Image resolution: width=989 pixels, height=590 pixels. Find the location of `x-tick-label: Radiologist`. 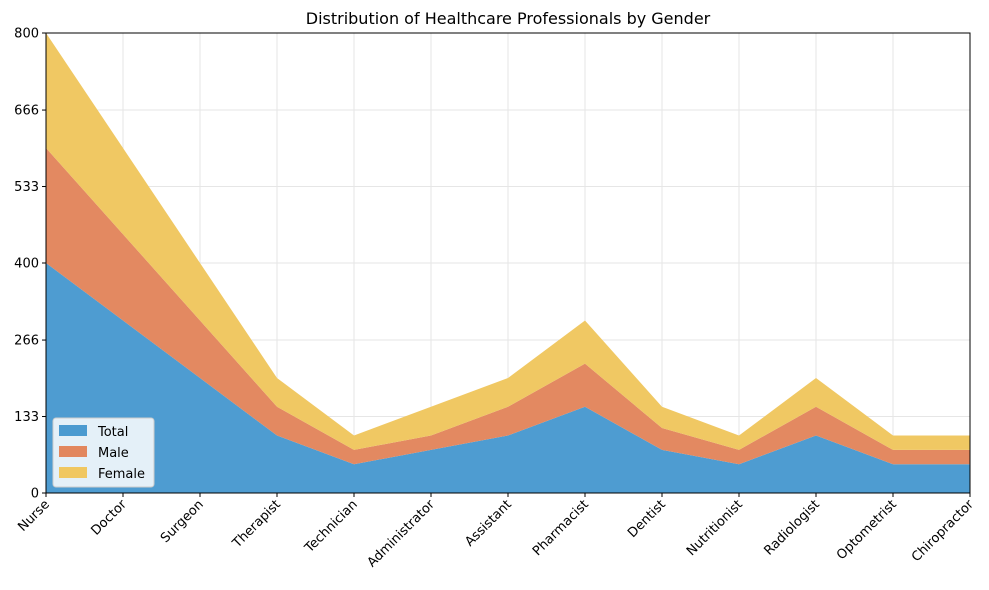

x-tick-label: Radiologist is located at coordinates (791, 527).